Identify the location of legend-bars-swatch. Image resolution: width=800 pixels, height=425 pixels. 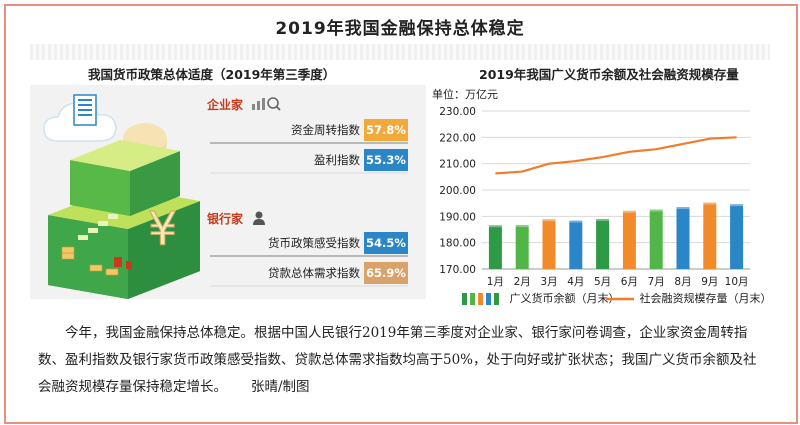
(480, 299).